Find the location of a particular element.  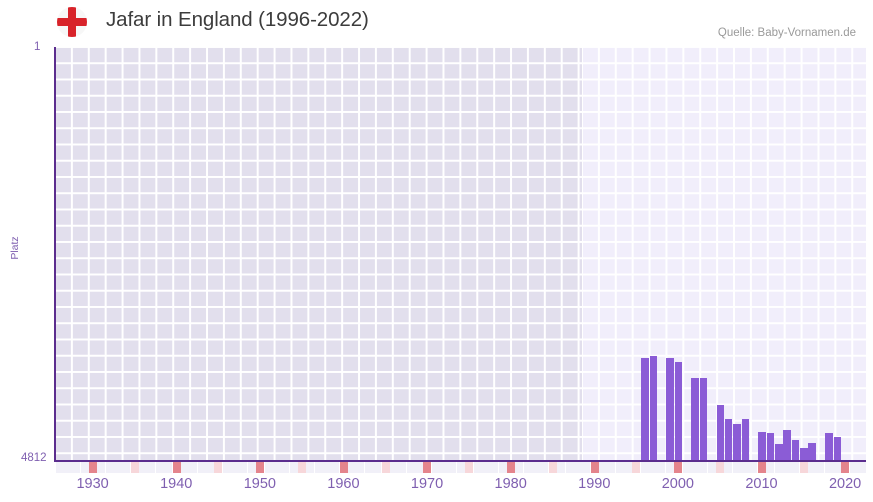

x-tick-mark-1944 is located at coordinates (209, 467).